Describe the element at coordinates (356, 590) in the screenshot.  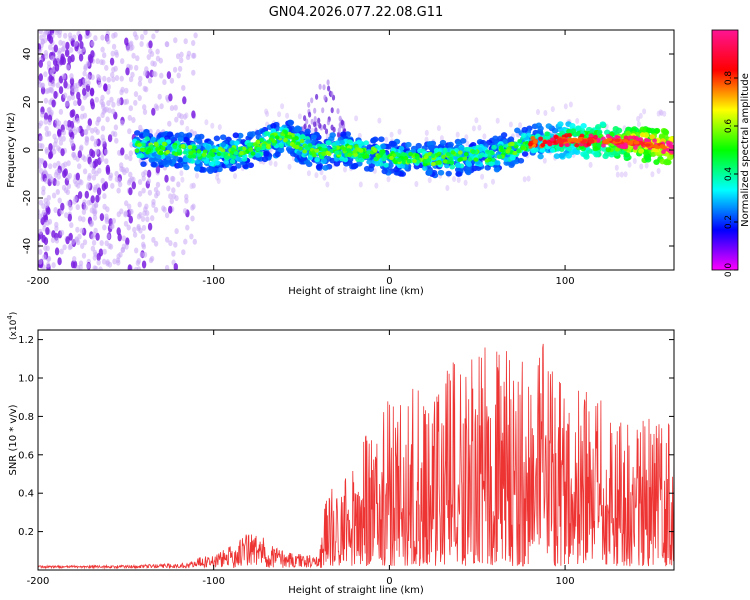
I see `snr-x-label: Height of straight line (km)` at that location.